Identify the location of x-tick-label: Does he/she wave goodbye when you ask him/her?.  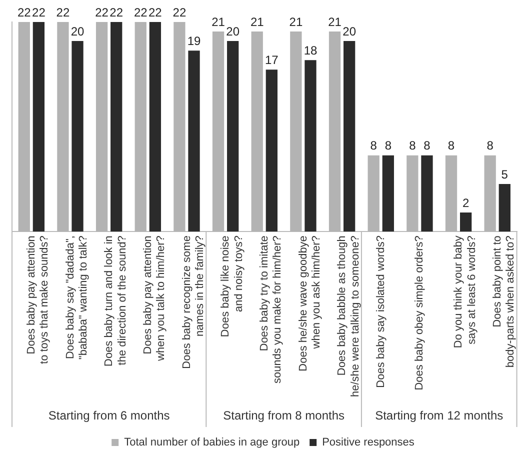
(309, 304).